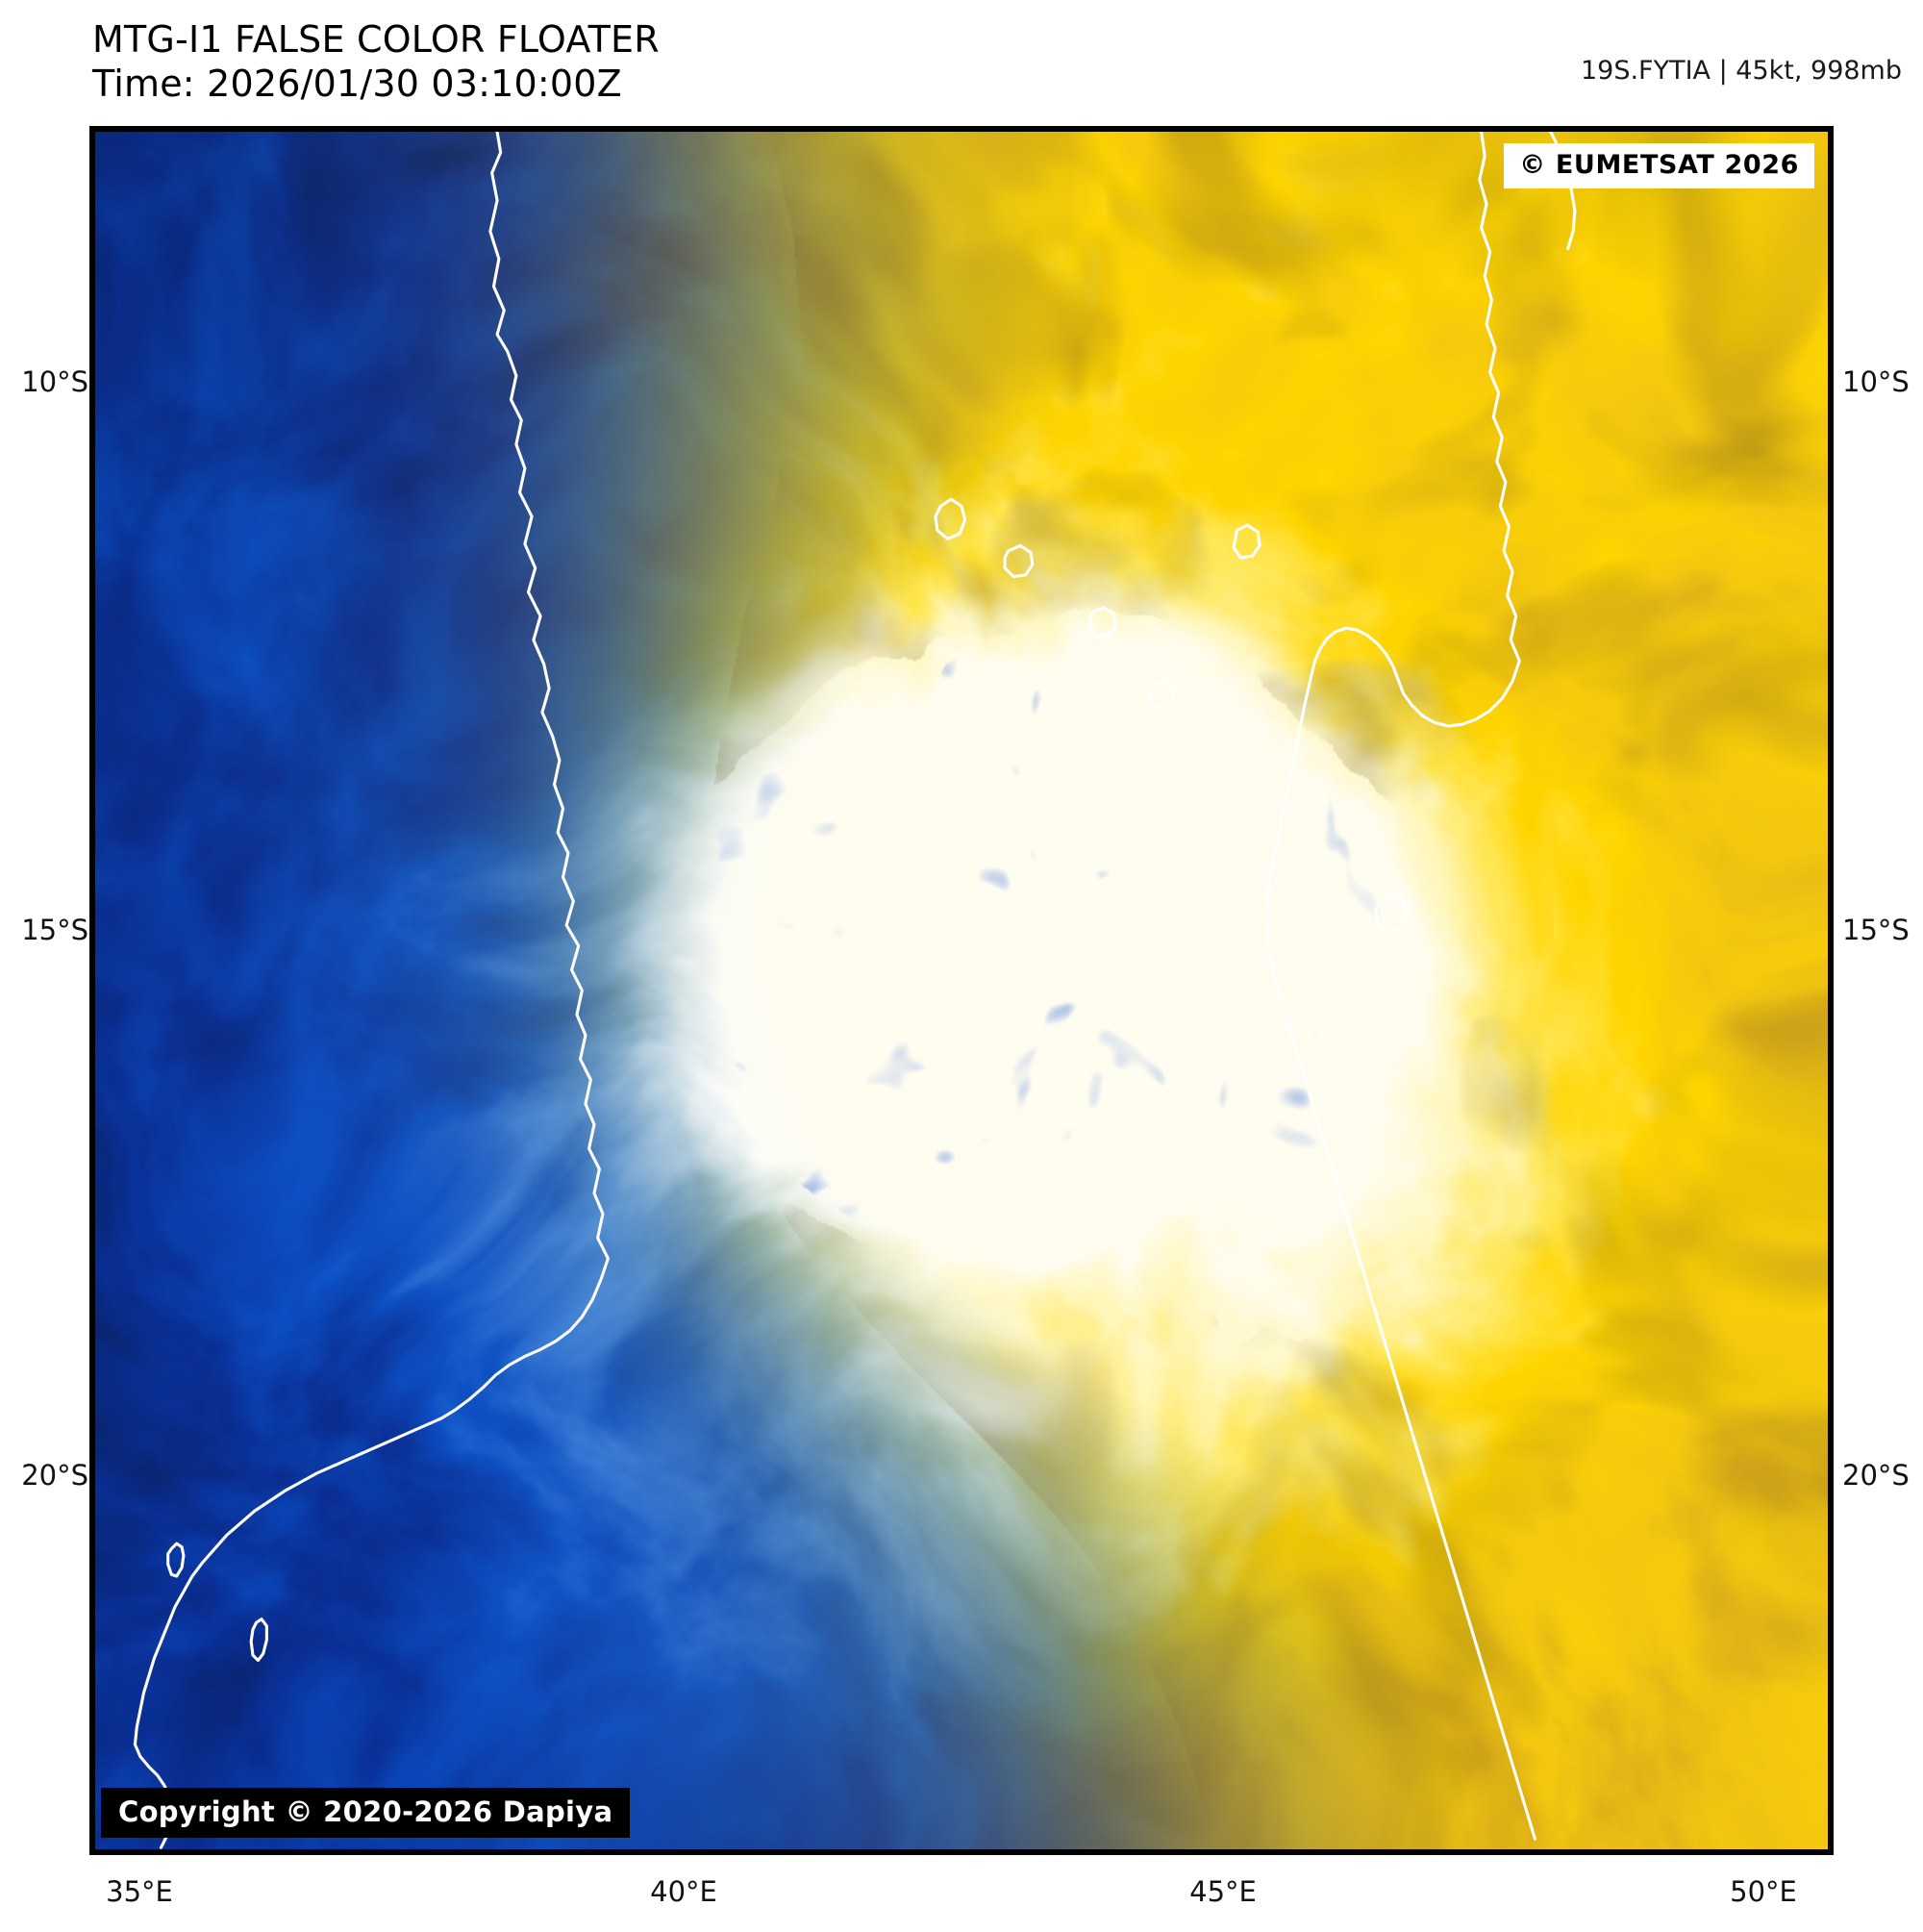  Describe the element at coordinates (1741, 71) in the screenshot. I see `storm-info-label: 19S.FYTIA | 45kt, 998mb` at that location.